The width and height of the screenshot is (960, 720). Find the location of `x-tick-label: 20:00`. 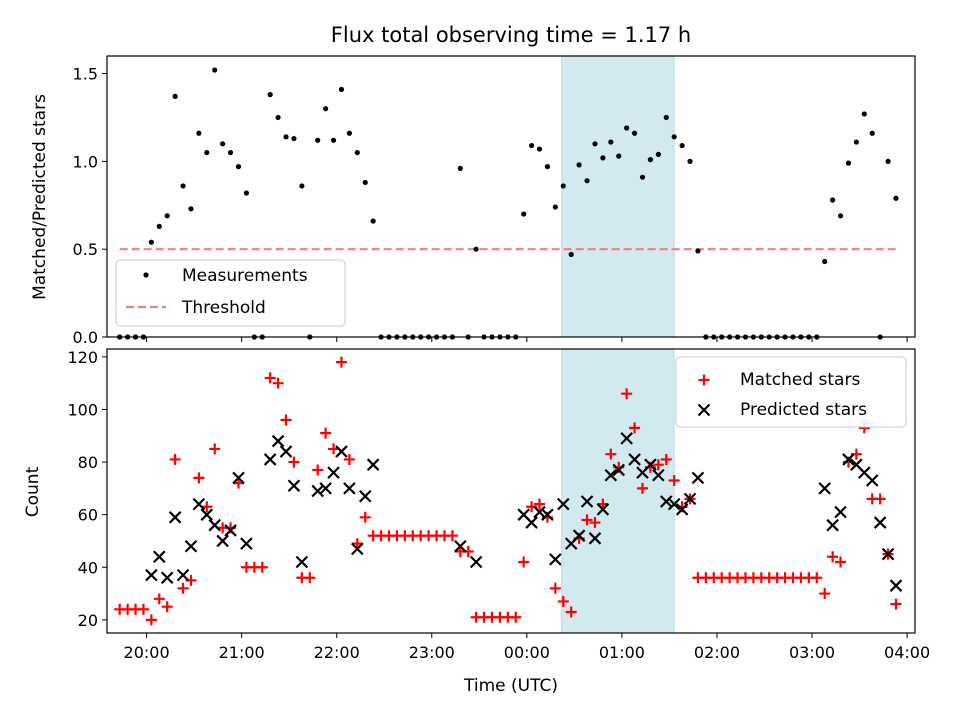

x-tick-label: 20:00 is located at coordinates (147, 652).